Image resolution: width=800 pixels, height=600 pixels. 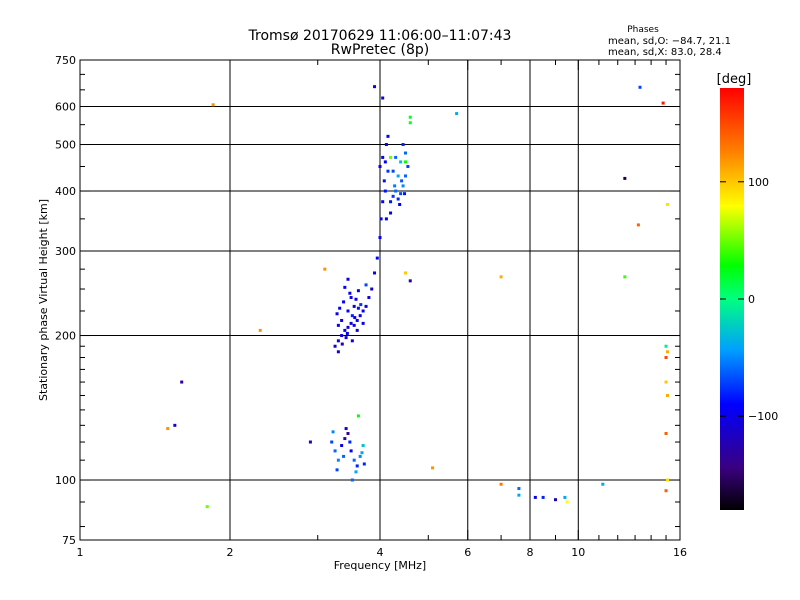 What do you see at coordinates (69, 540) in the screenshot?
I see `y-tick-label: 75` at bounding box center [69, 540].